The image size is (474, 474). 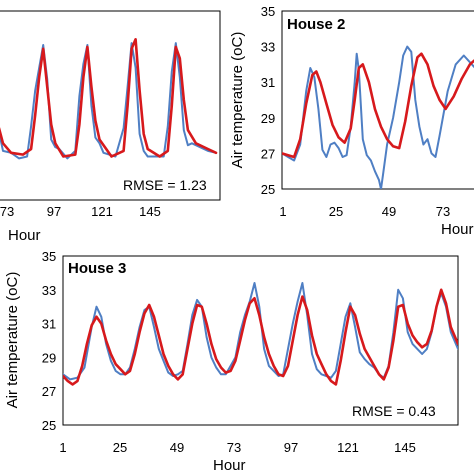 I want to click on house-3-y-tick-label: 27, so click(x=49, y=391).